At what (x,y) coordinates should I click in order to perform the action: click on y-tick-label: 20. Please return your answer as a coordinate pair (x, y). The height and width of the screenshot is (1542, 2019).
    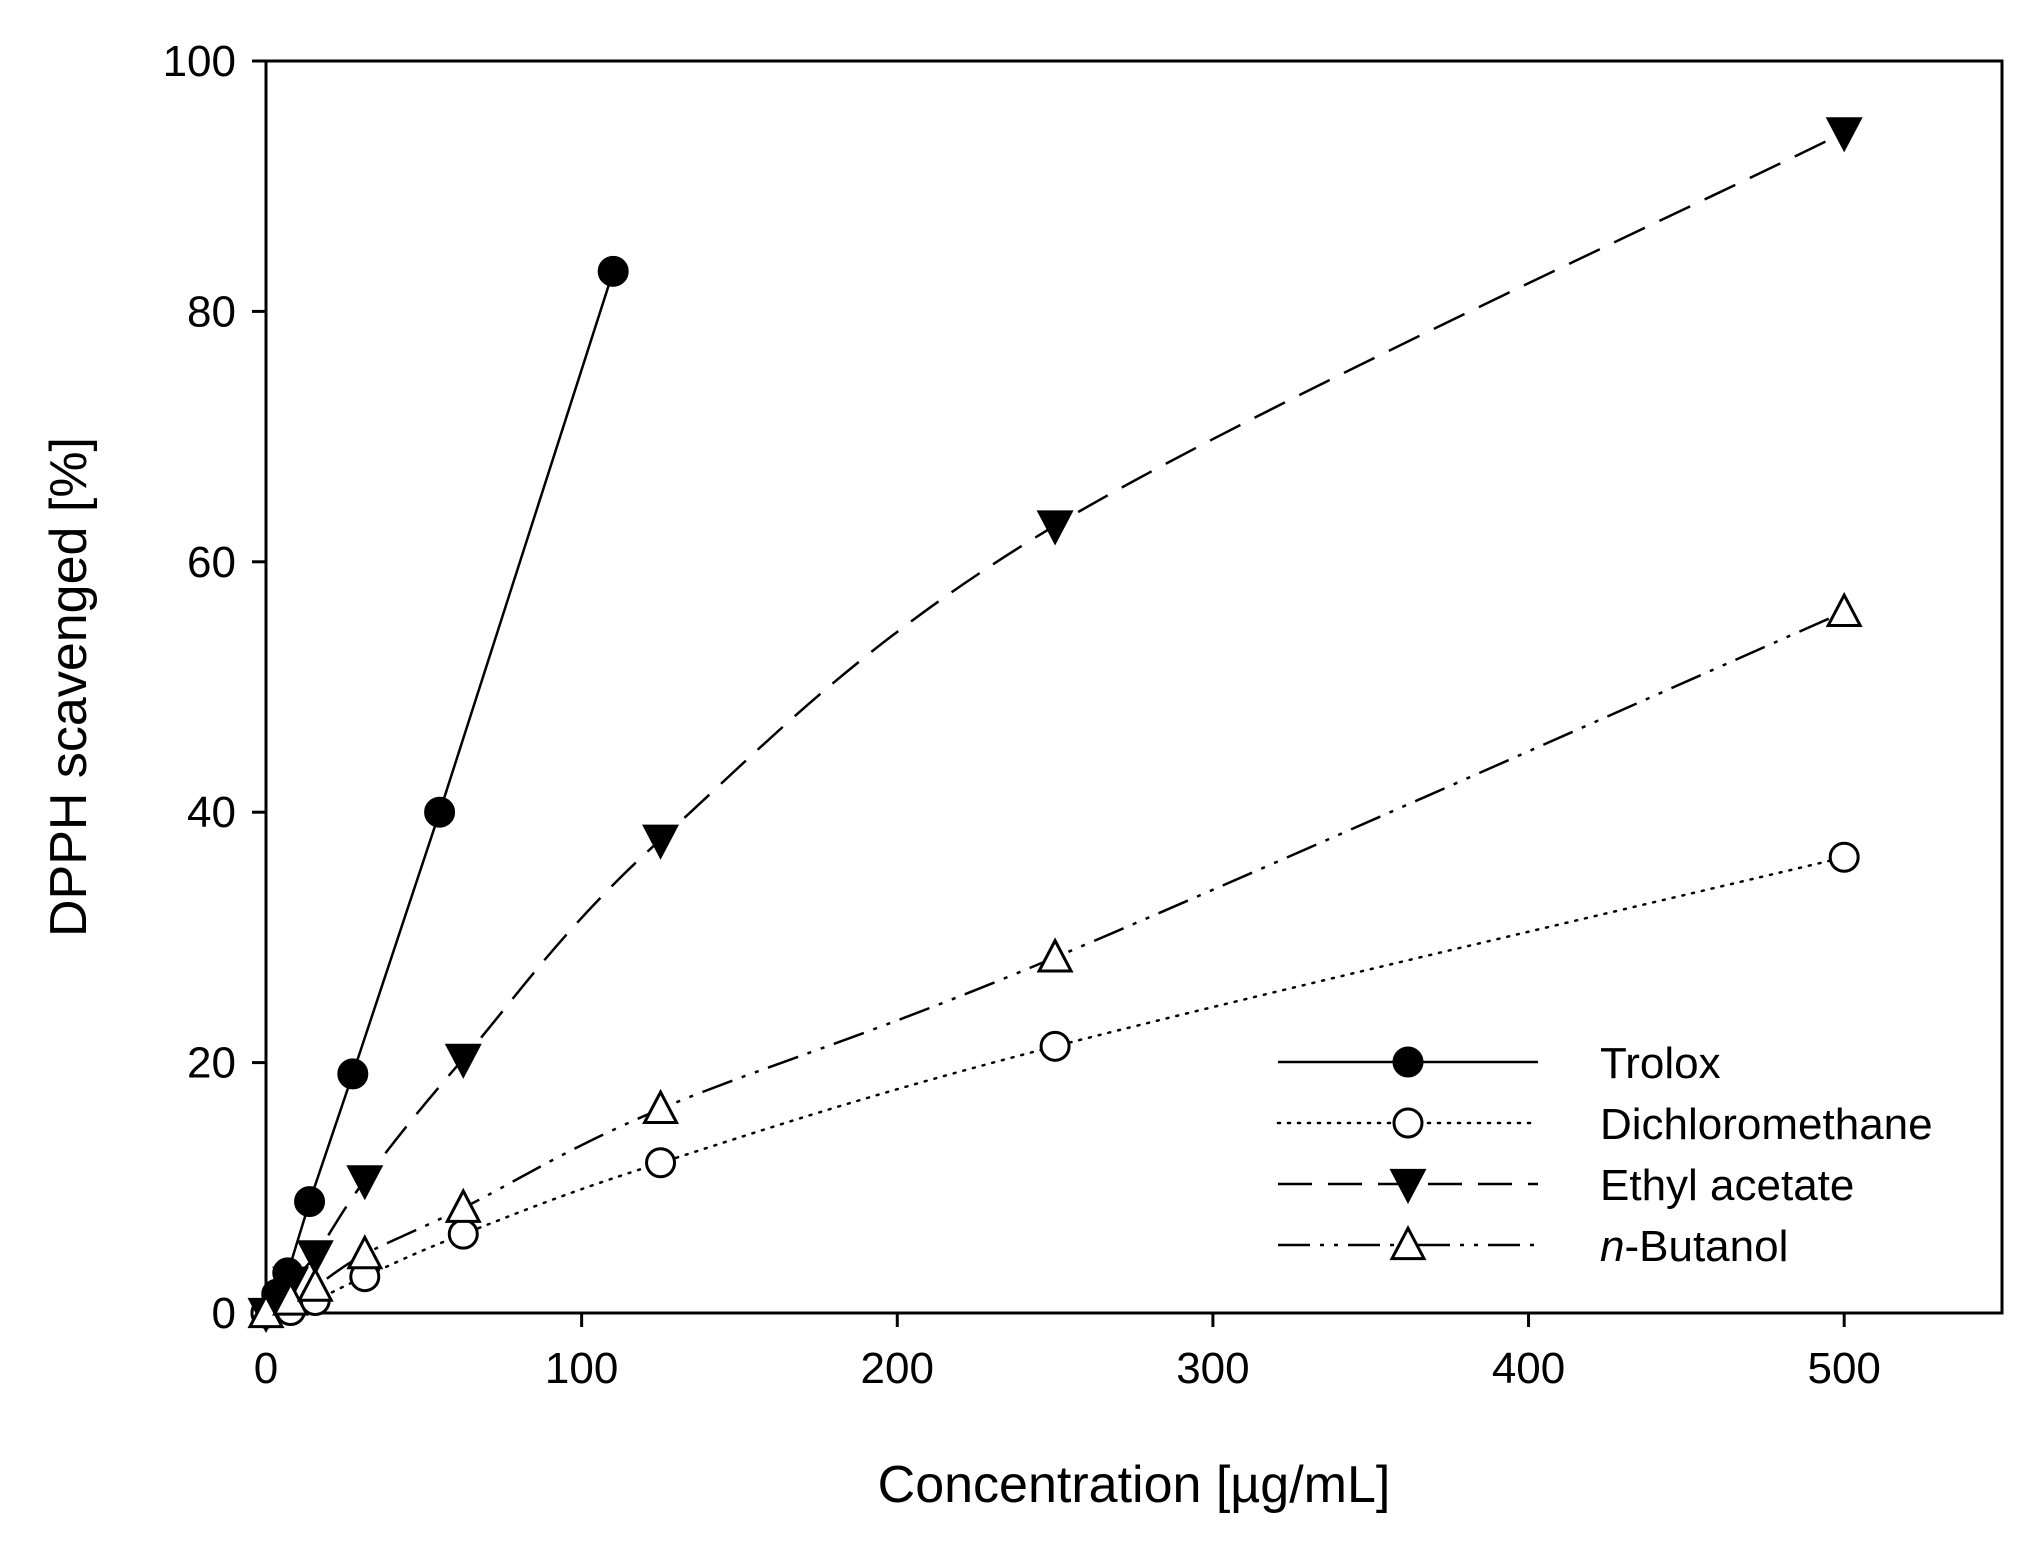
    Looking at the image, I should click on (211, 1063).